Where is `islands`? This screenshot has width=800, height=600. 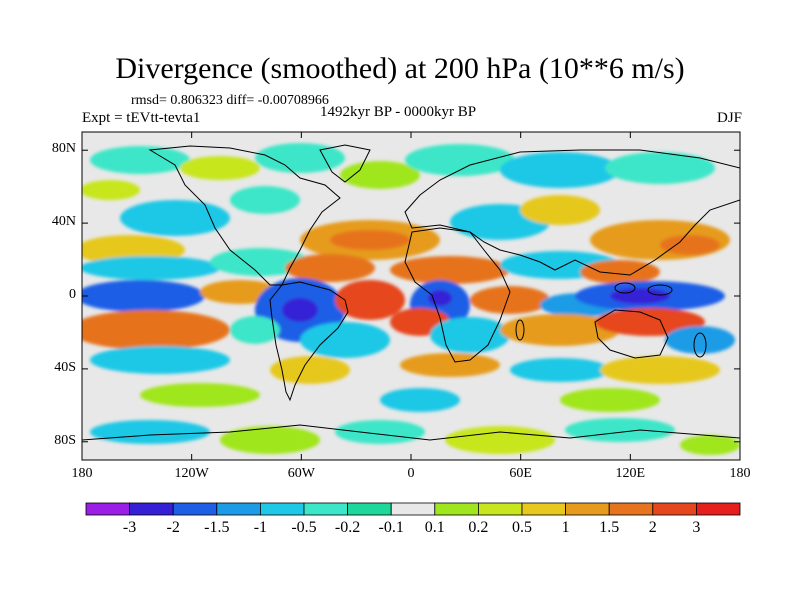
islands is located at coordinates (611, 320).